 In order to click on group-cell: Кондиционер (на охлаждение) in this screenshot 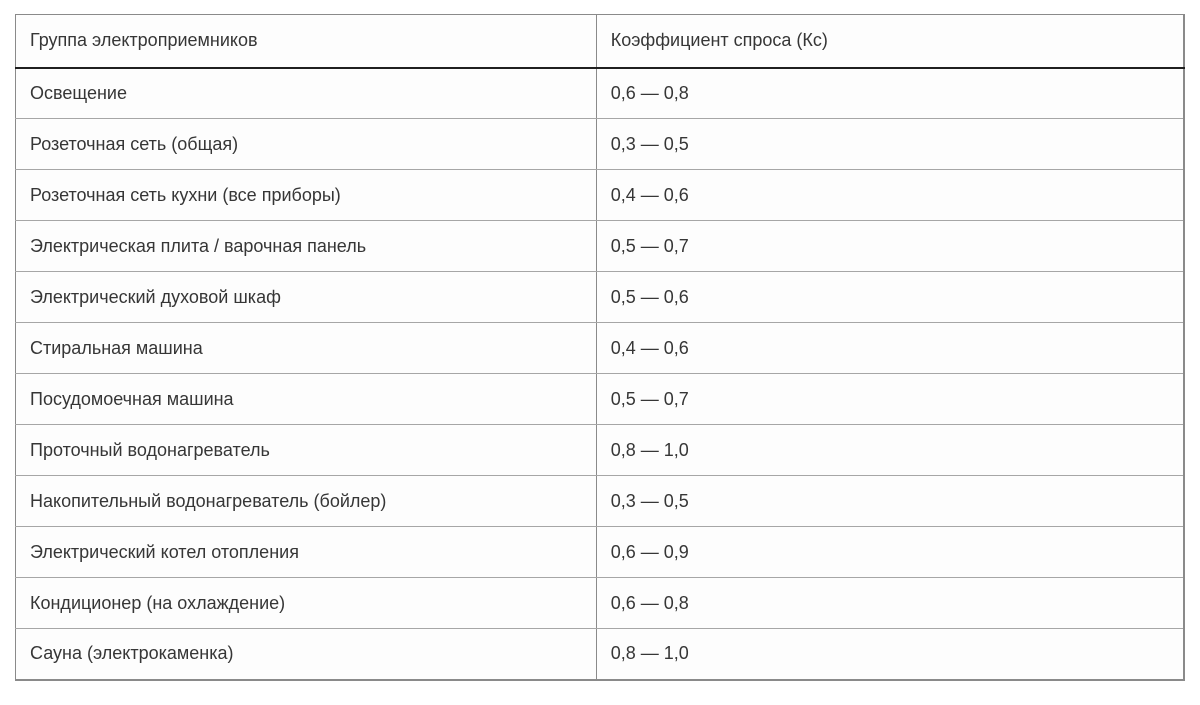, I will do `click(306, 603)`.